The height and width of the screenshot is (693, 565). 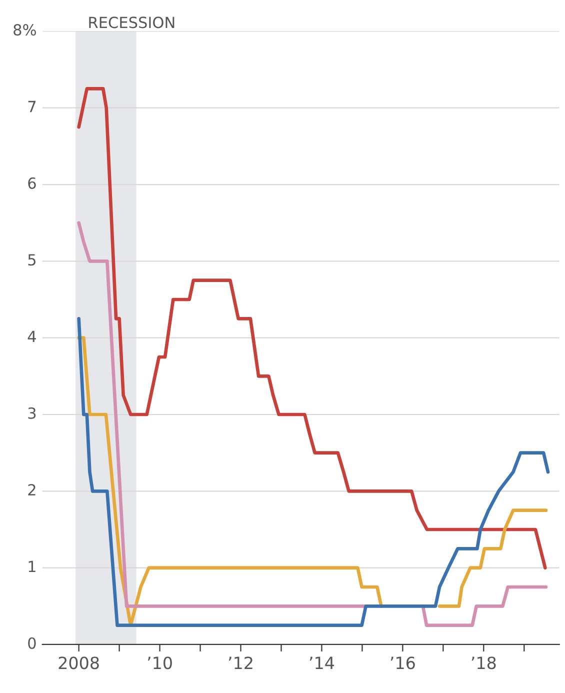 I want to click on y-tick-label: 6, so click(x=32, y=183).